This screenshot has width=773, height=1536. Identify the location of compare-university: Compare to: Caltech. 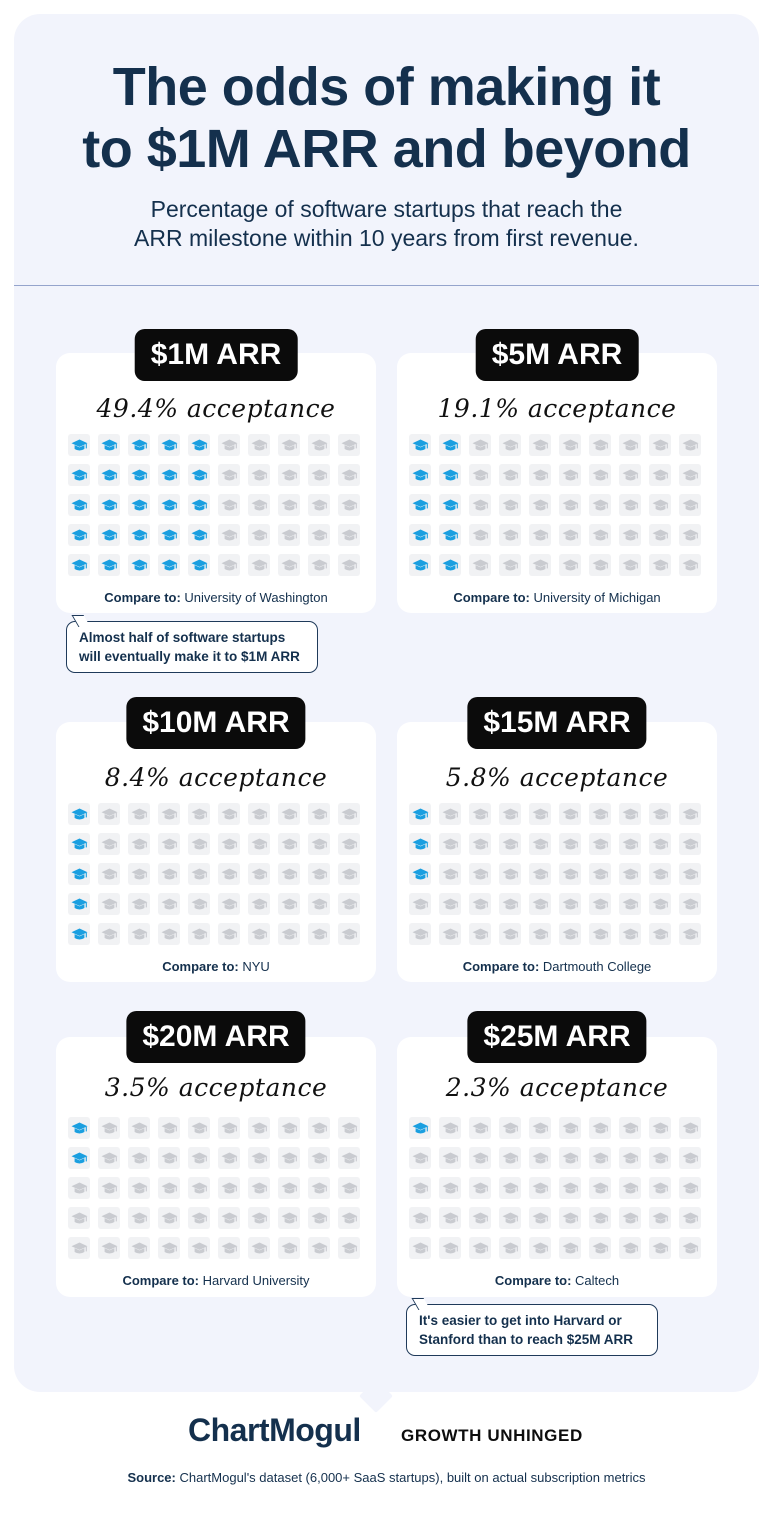
(557, 1280).